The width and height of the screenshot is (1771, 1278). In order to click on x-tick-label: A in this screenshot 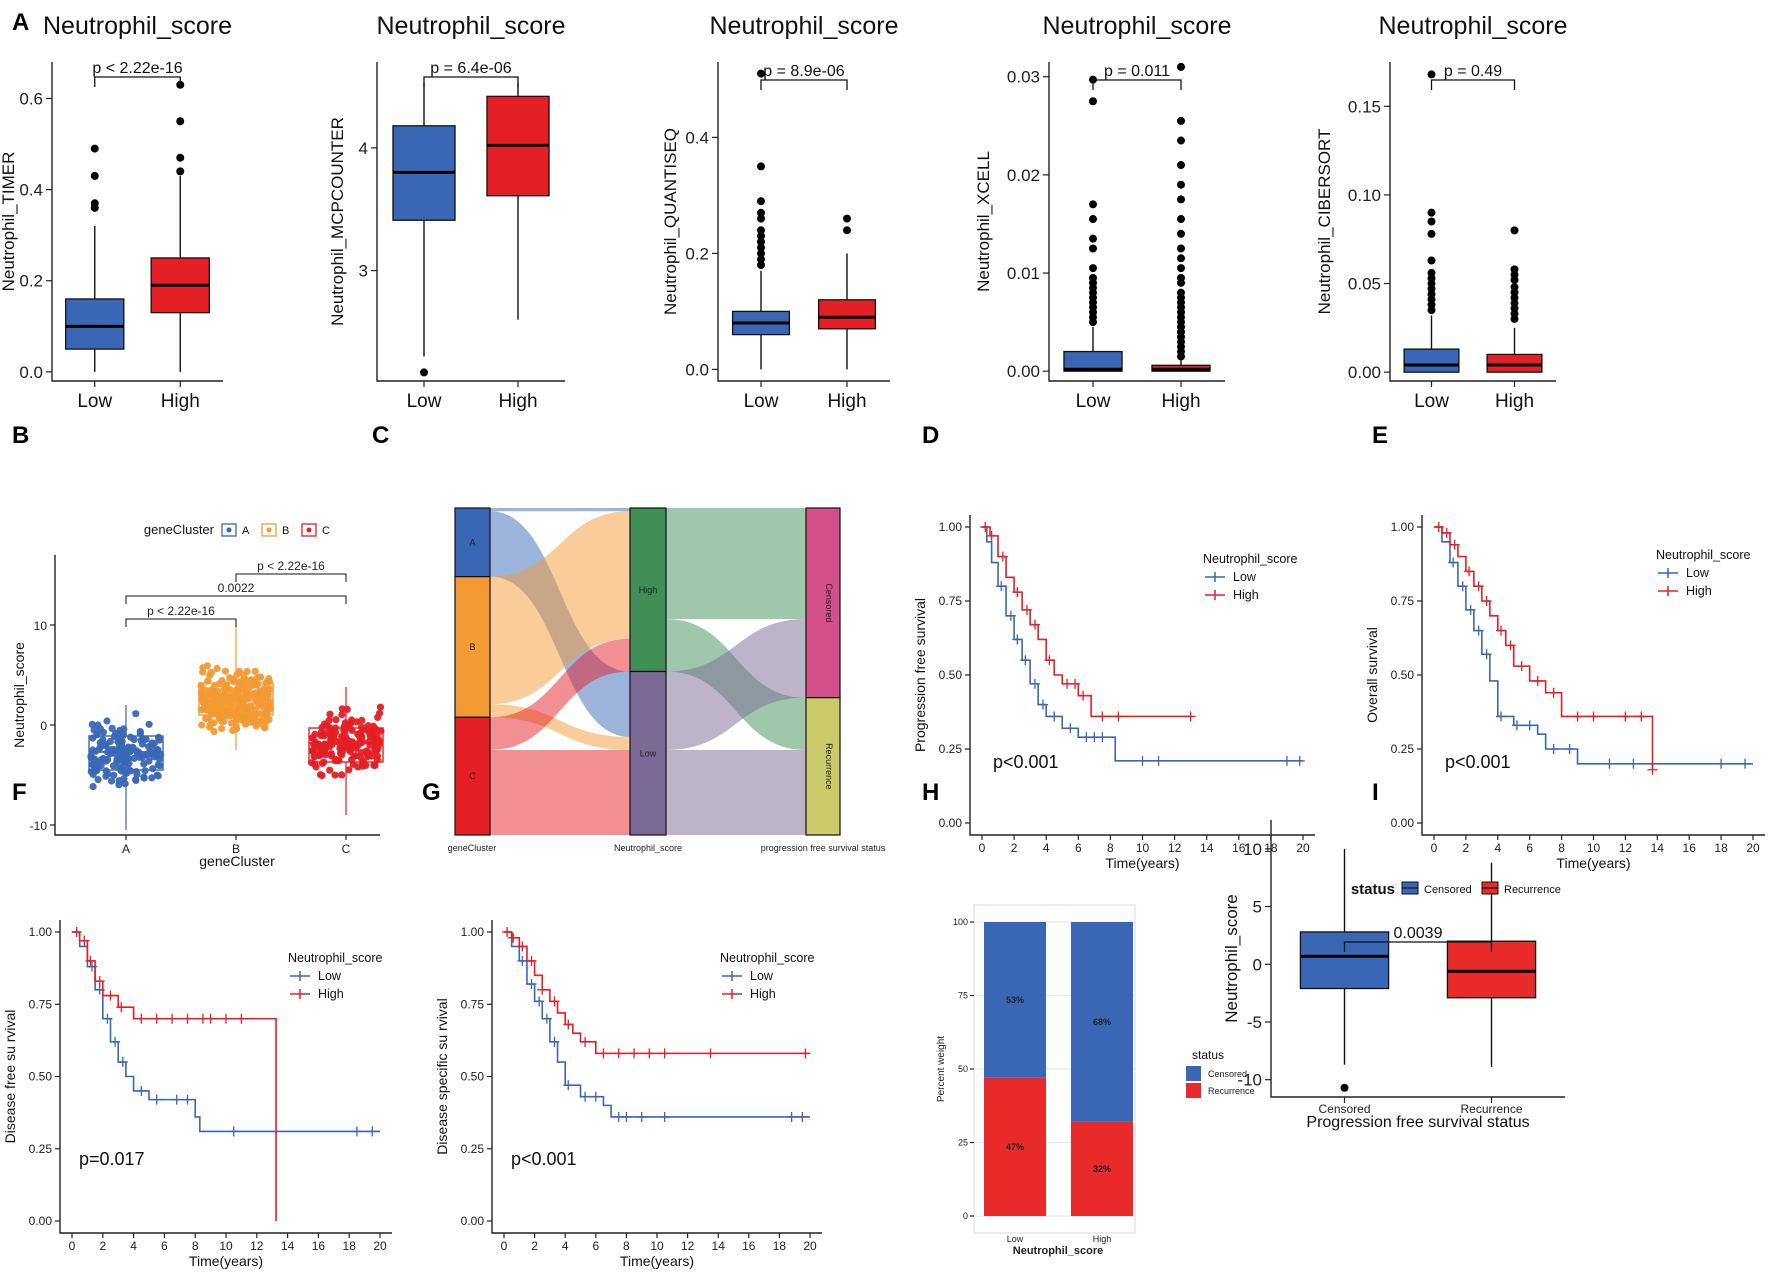, I will do `click(126, 849)`.